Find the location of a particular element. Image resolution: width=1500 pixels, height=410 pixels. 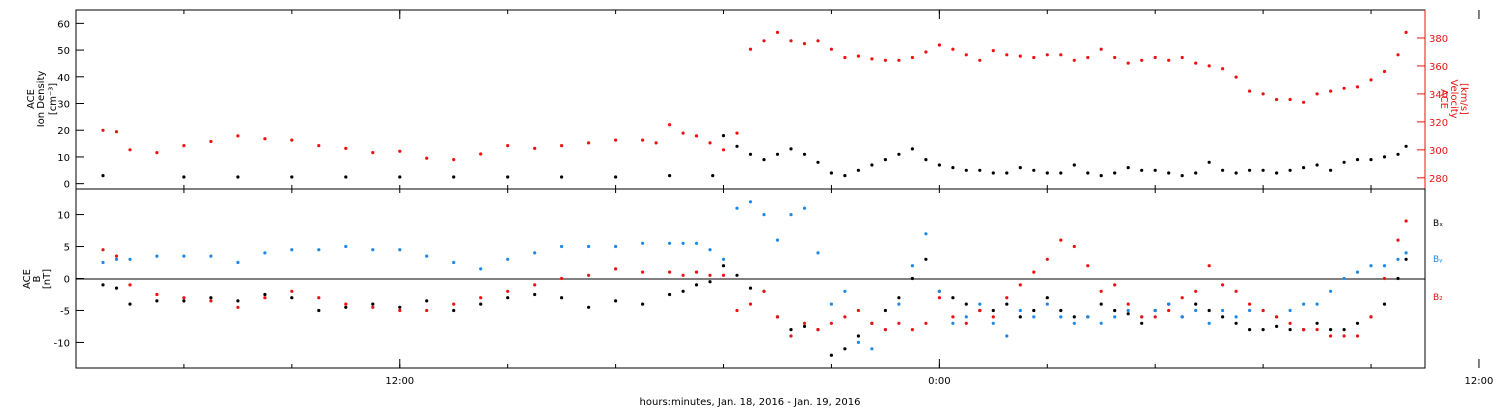

density-tick-label: 10 is located at coordinates (63, 158).